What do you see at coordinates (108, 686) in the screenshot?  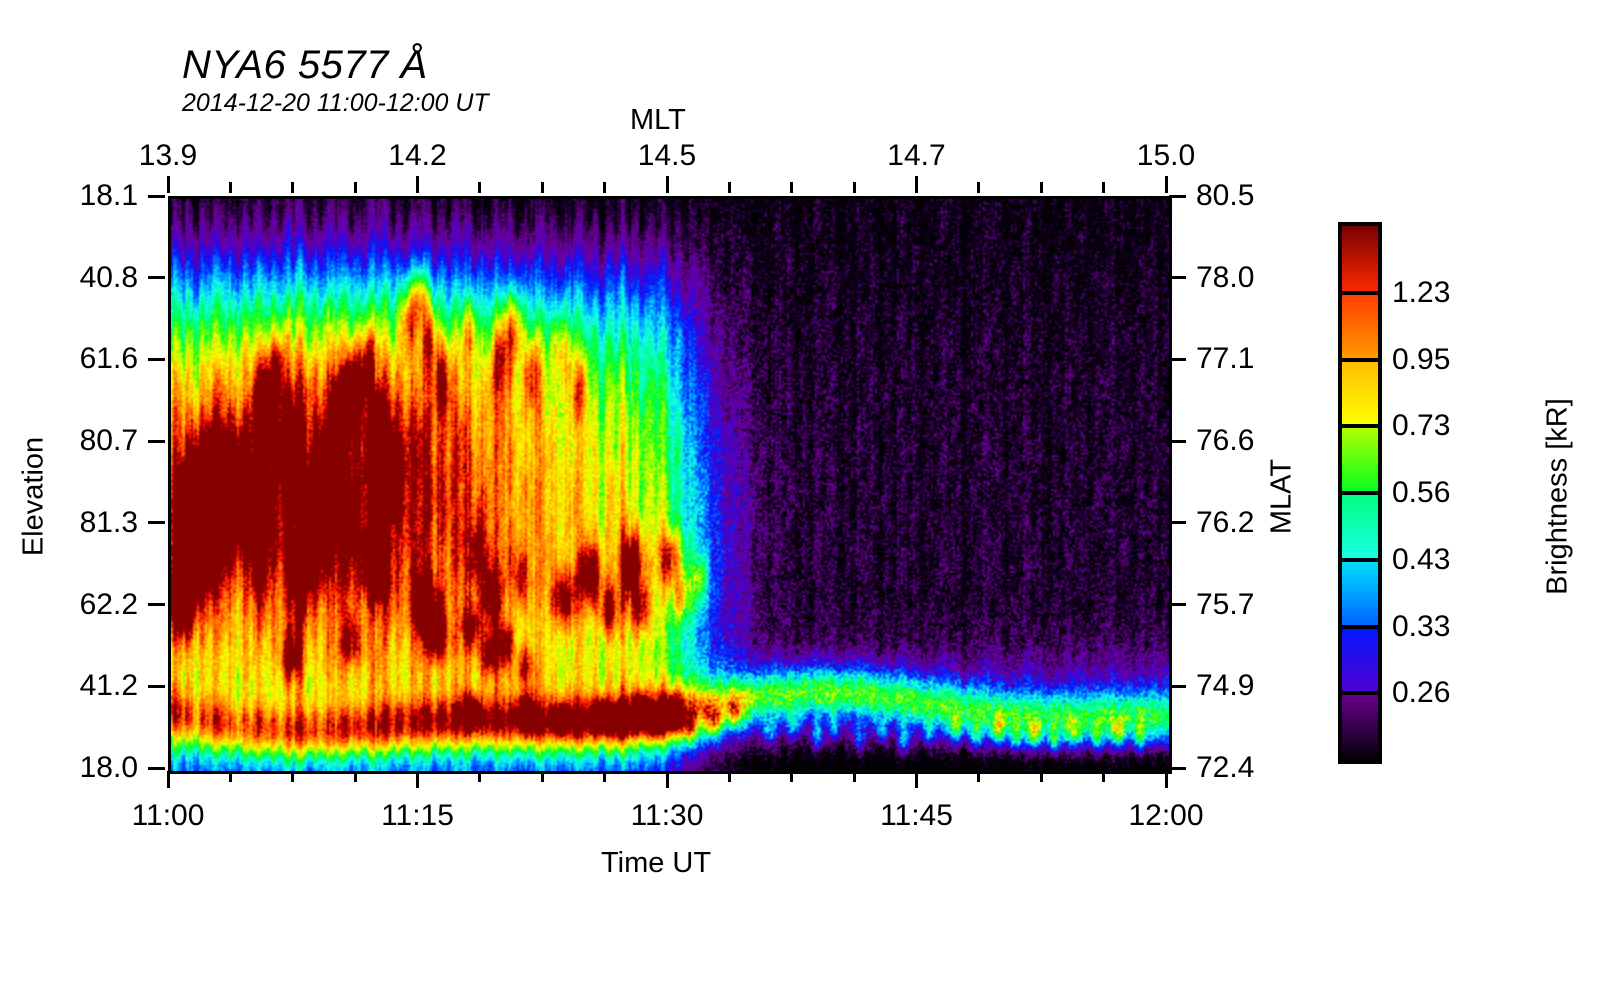 I see `left-tick-label: 41.2` at bounding box center [108, 686].